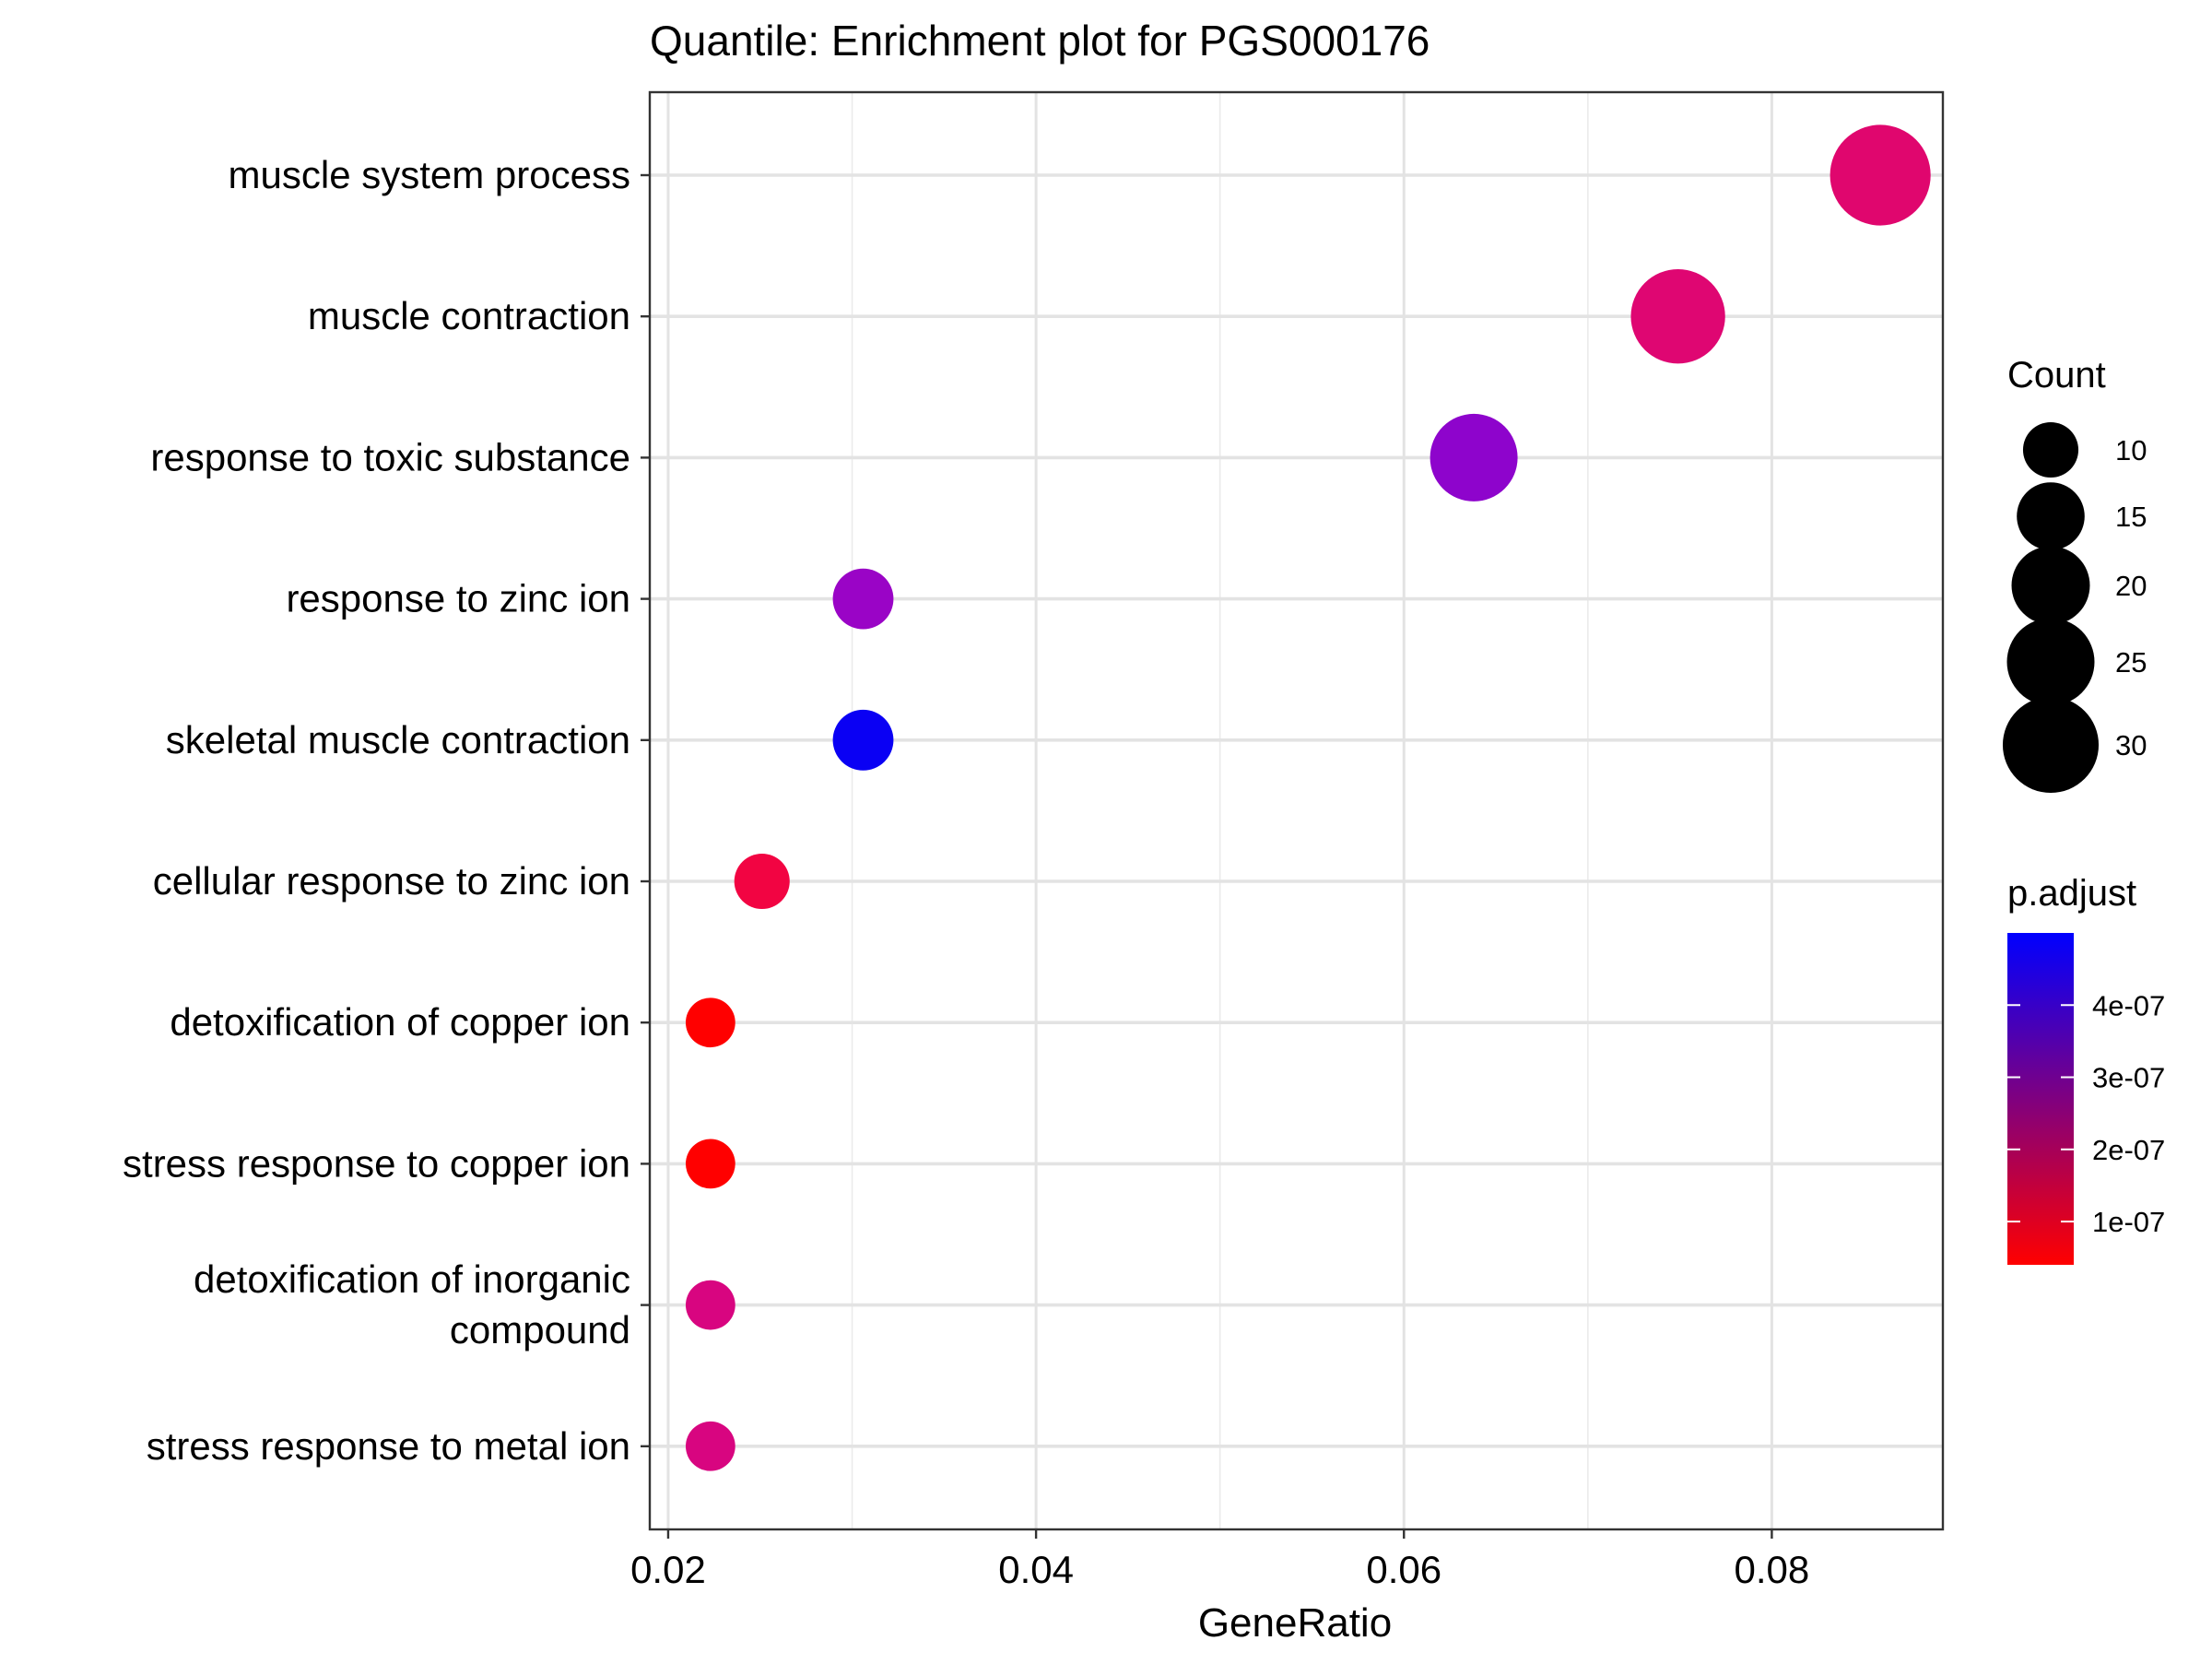 The image size is (2212, 1664). I want to click on count-legend-label: 30, so click(2131, 745).